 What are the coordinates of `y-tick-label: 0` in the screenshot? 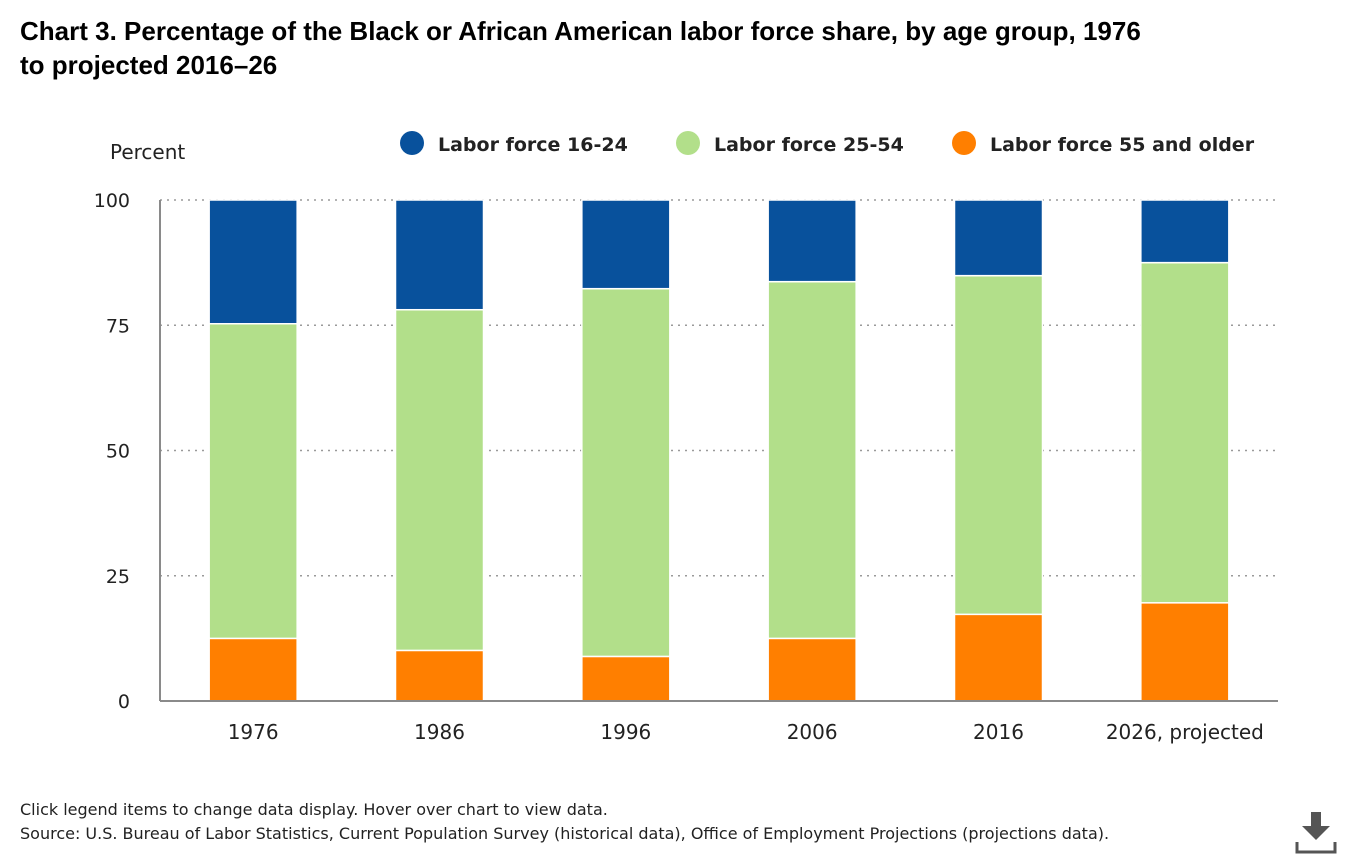 It's located at (124, 702).